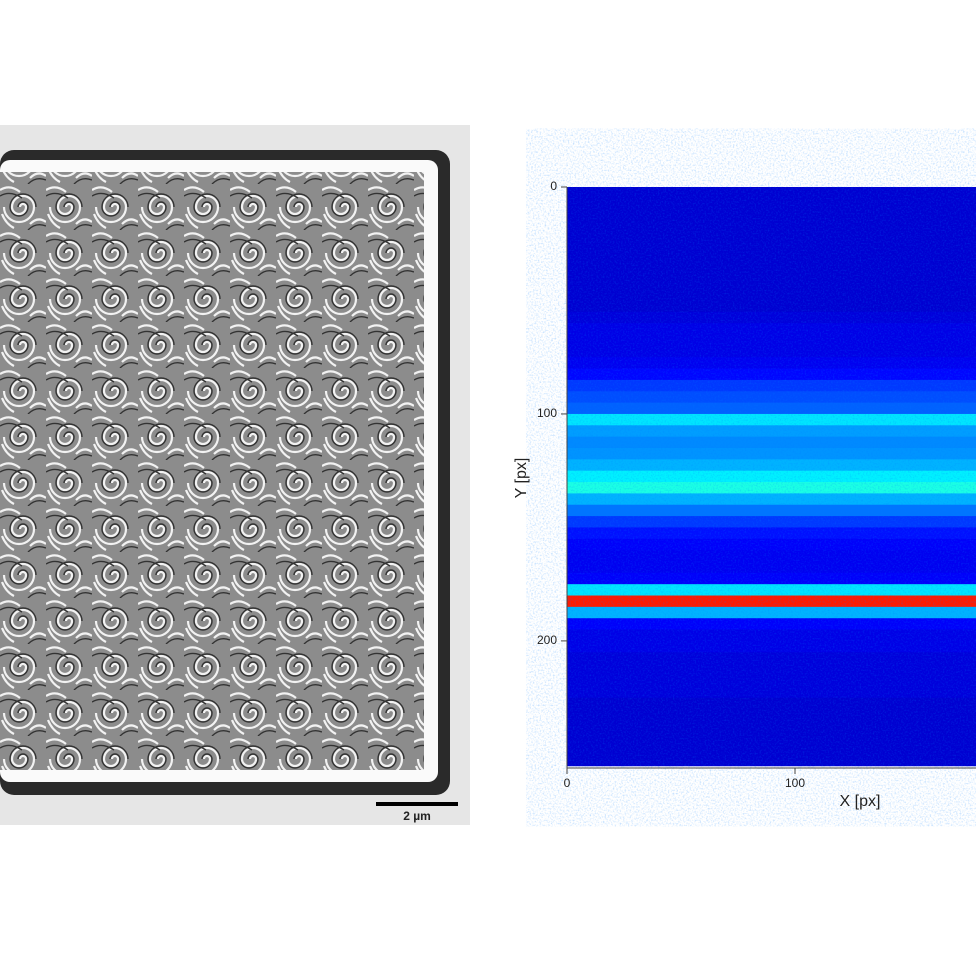 This screenshot has height=976, width=976. Describe the element at coordinates (547, 640) in the screenshot. I see `y-tick-label: 200` at that location.